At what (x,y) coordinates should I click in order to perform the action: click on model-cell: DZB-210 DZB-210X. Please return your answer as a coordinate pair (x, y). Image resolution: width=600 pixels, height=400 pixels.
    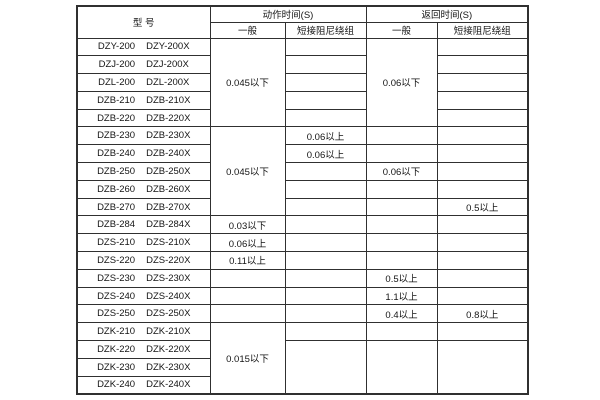
    Looking at the image, I should click on (143, 100).